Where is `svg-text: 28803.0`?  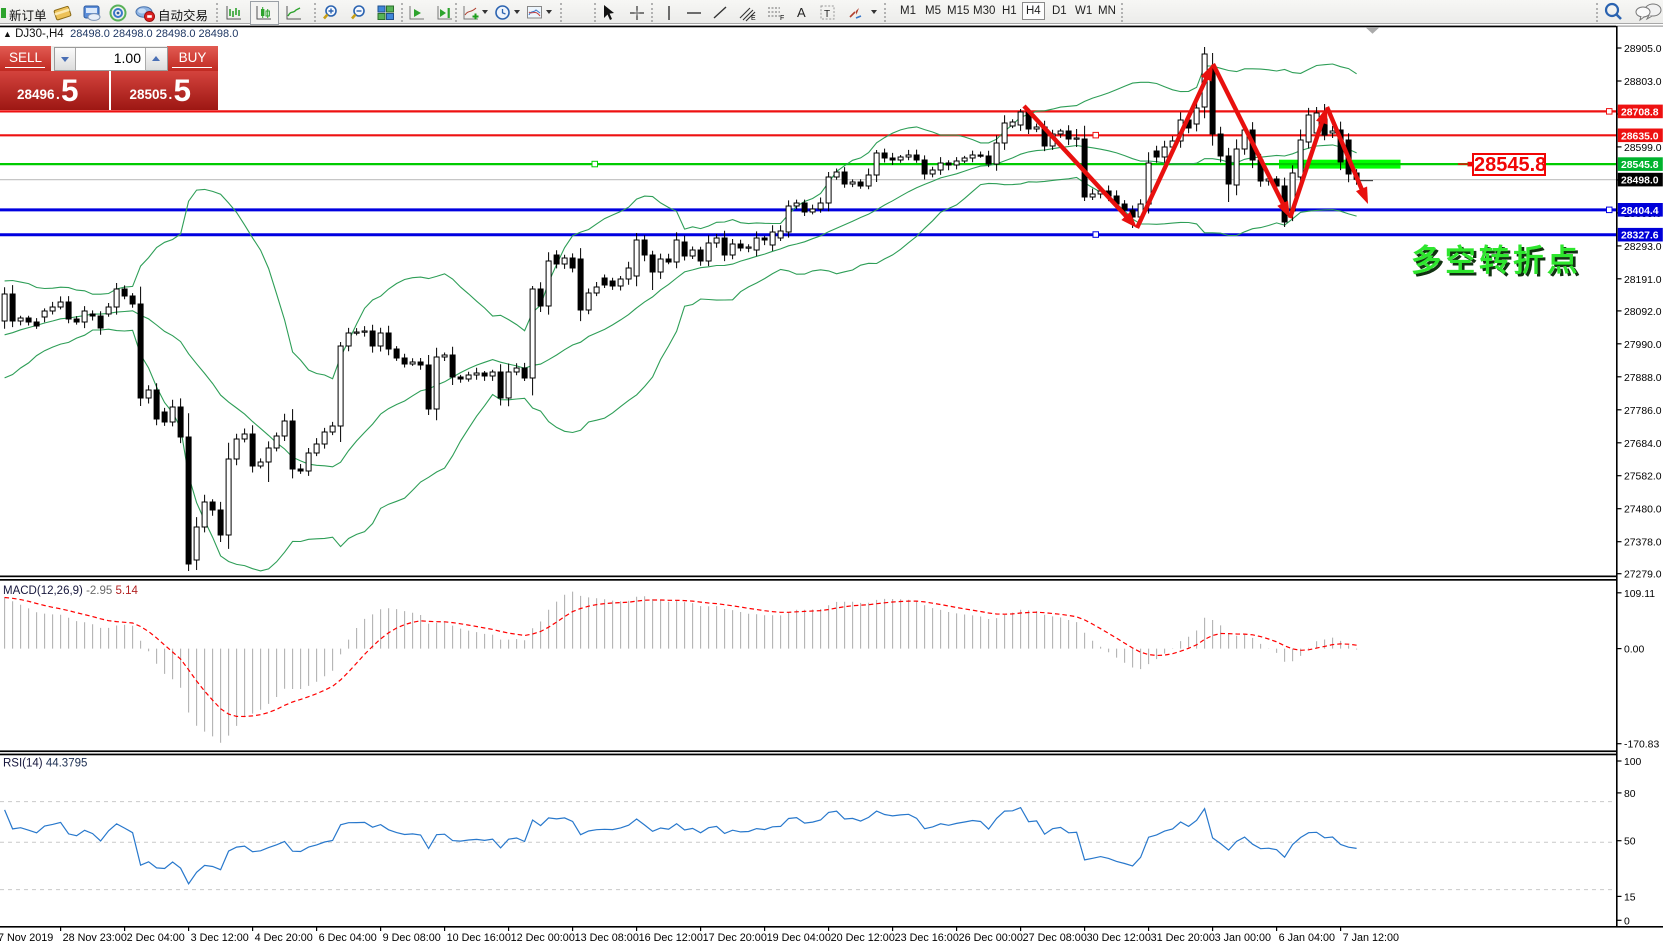 svg-text: 28803.0 is located at coordinates (1643, 82).